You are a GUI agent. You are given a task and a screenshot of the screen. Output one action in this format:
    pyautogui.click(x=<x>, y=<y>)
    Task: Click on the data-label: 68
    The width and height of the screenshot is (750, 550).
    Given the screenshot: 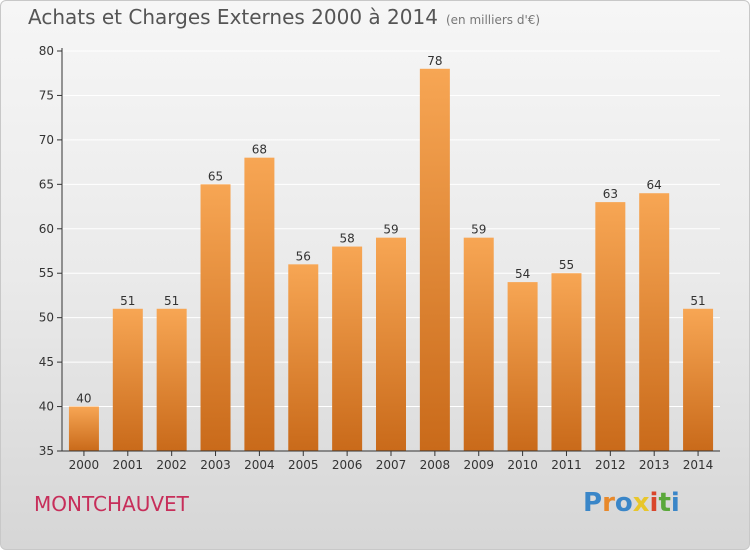 What is the action you would take?
    pyautogui.click(x=259, y=150)
    